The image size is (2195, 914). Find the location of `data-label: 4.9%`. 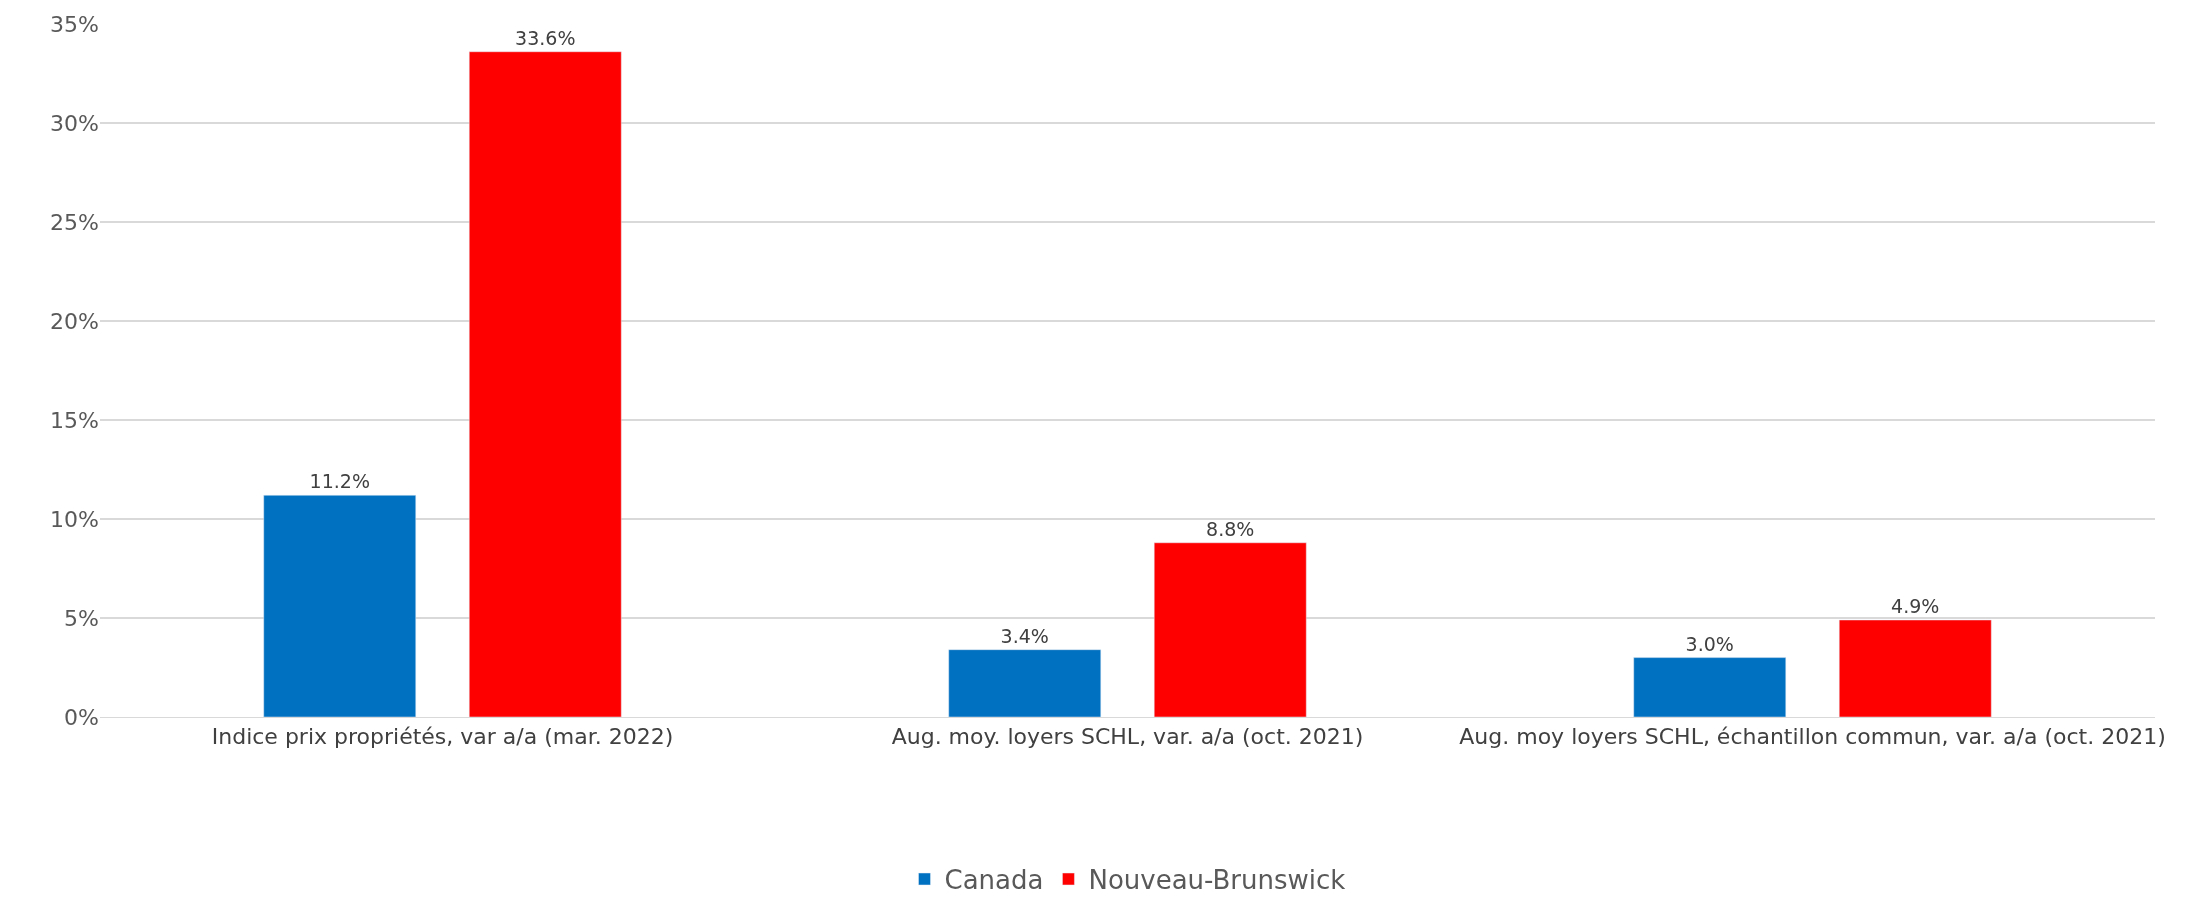

data-label: 4.9% is located at coordinates (1915, 605).